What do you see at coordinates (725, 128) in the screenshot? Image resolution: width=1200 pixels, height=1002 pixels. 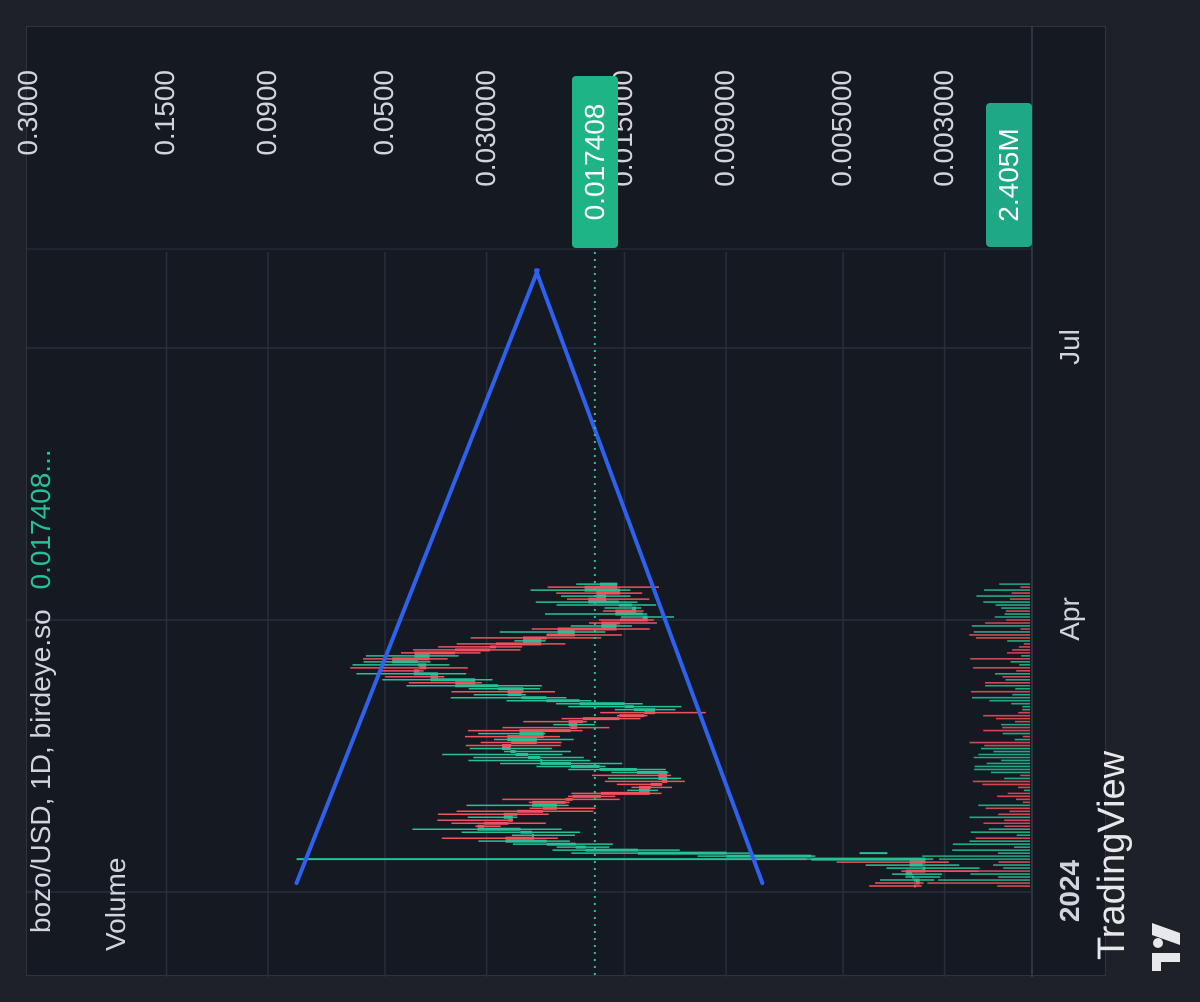 I see `price-tick-label: 0.009000` at bounding box center [725, 128].